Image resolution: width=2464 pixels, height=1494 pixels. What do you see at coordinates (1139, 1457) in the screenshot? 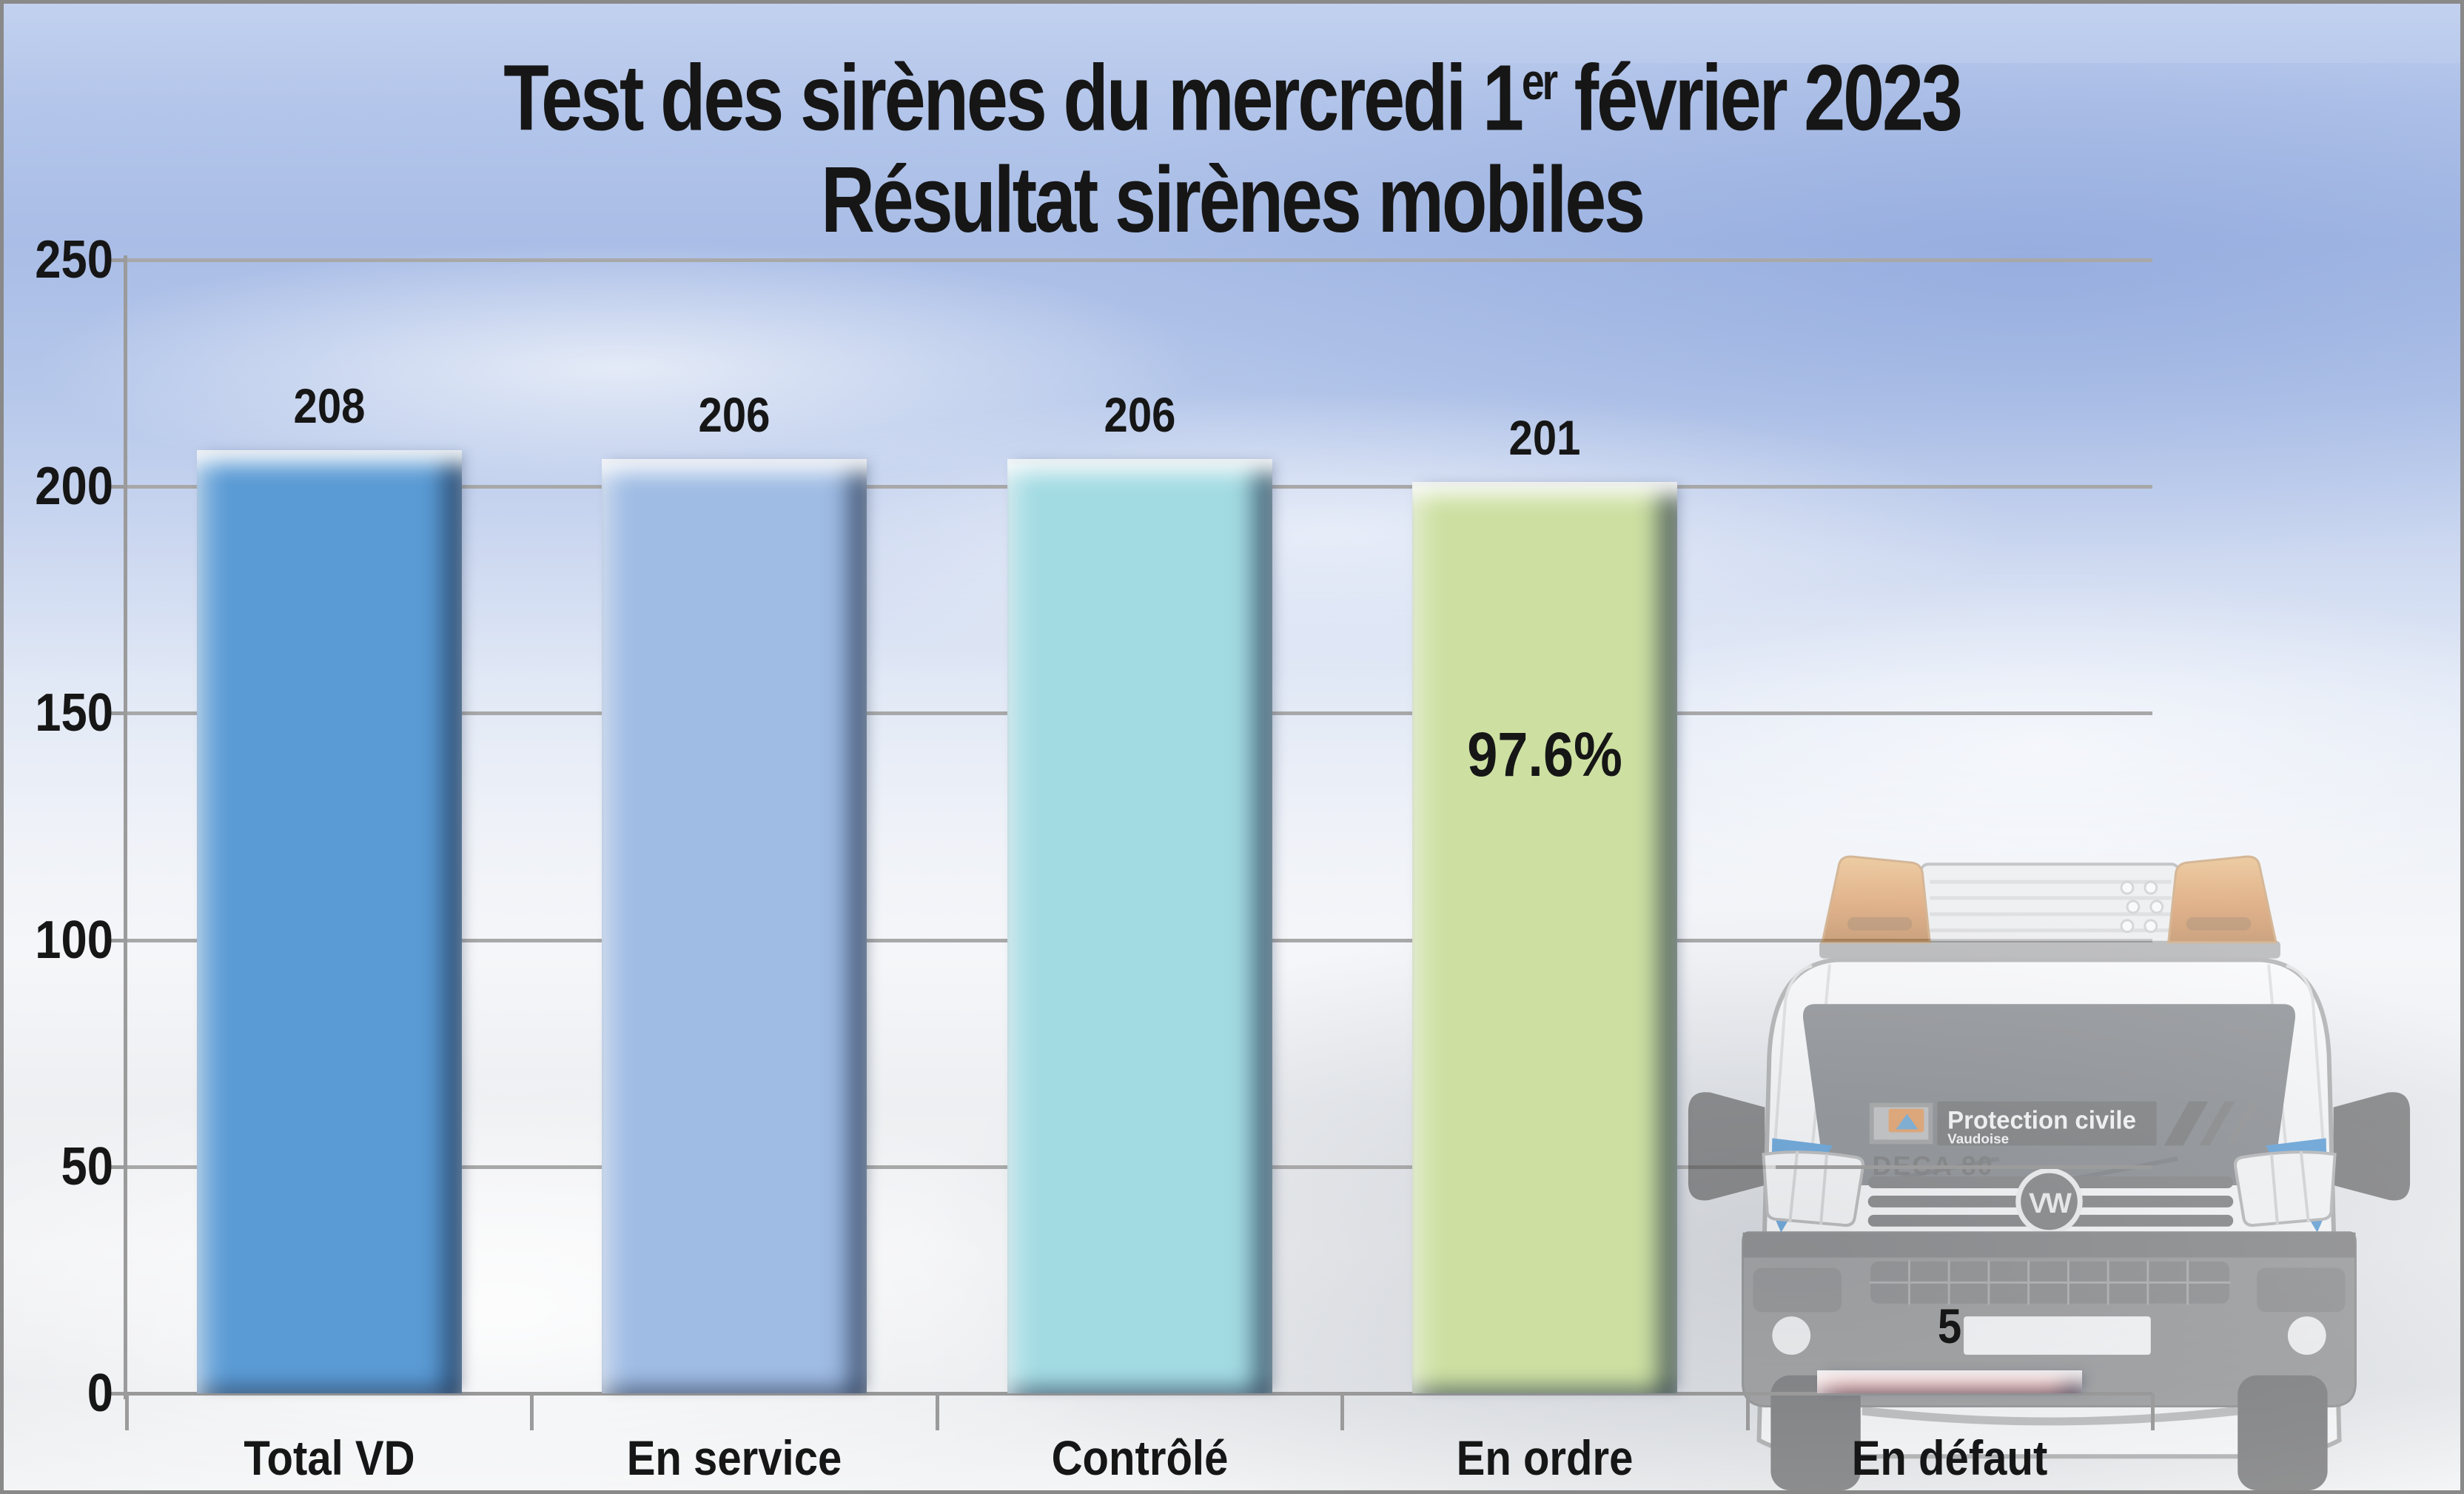
I see `category-label-controle: Contrôlé` at bounding box center [1139, 1457].